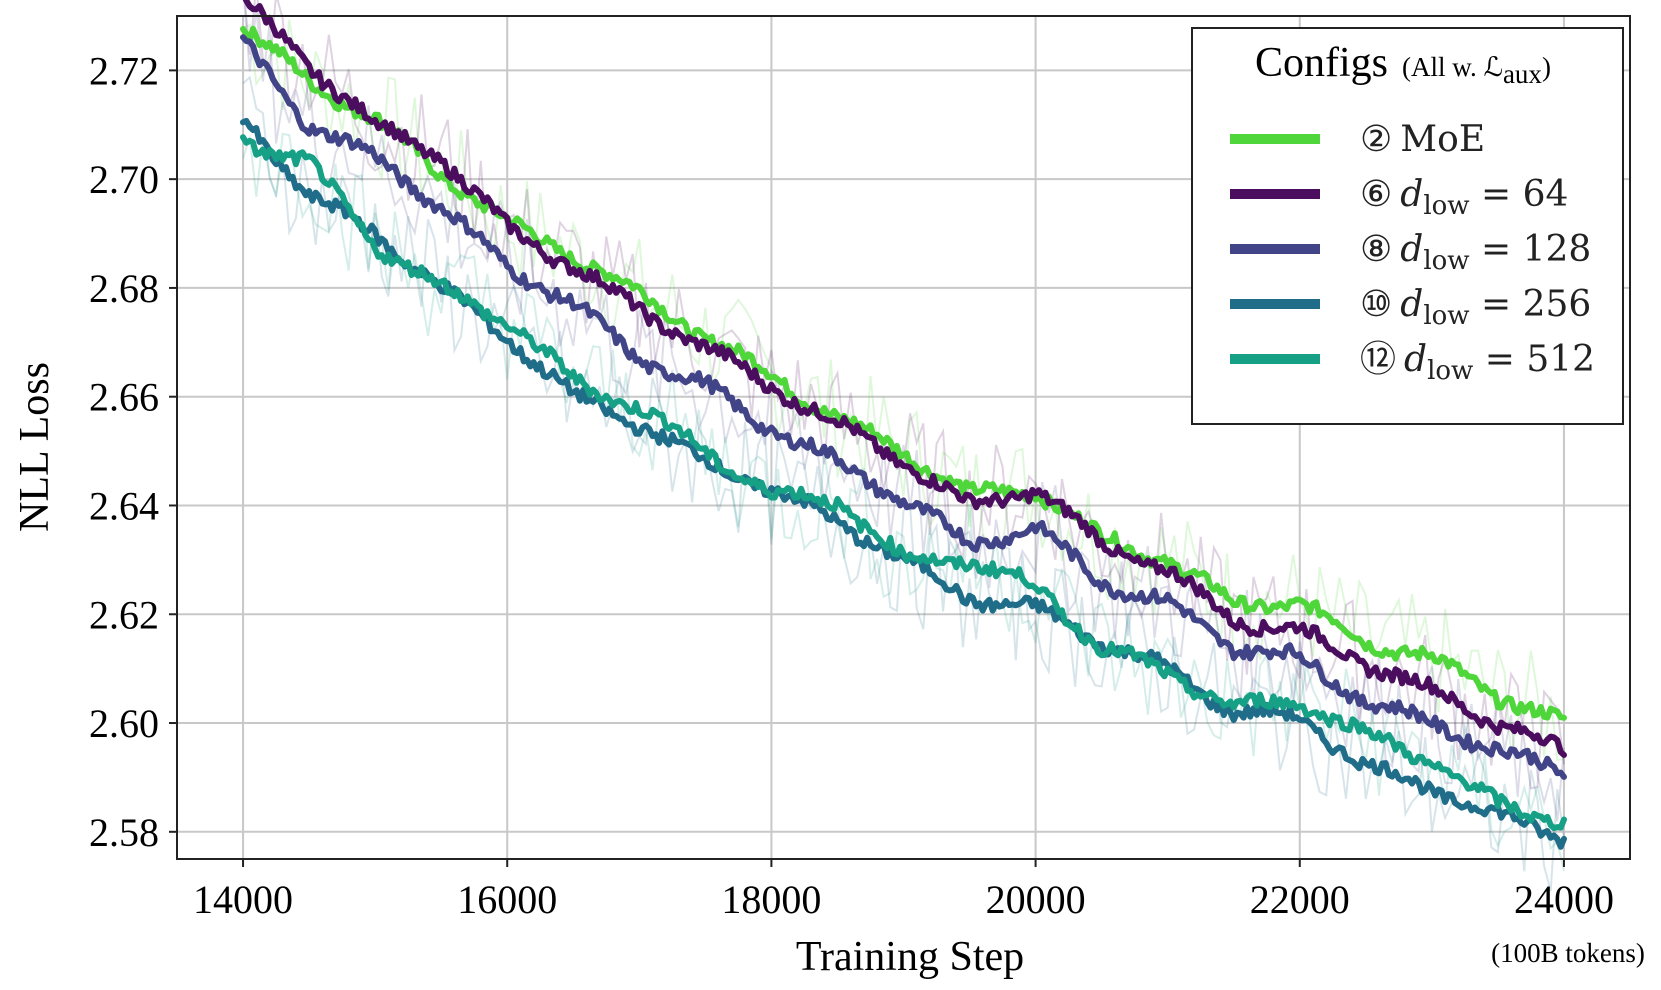 The height and width of the screenshot is (990, 1661). Describe the element at coordinates (507, 899) in the screenshot. I see `x-tick-label: 16000` at that location.